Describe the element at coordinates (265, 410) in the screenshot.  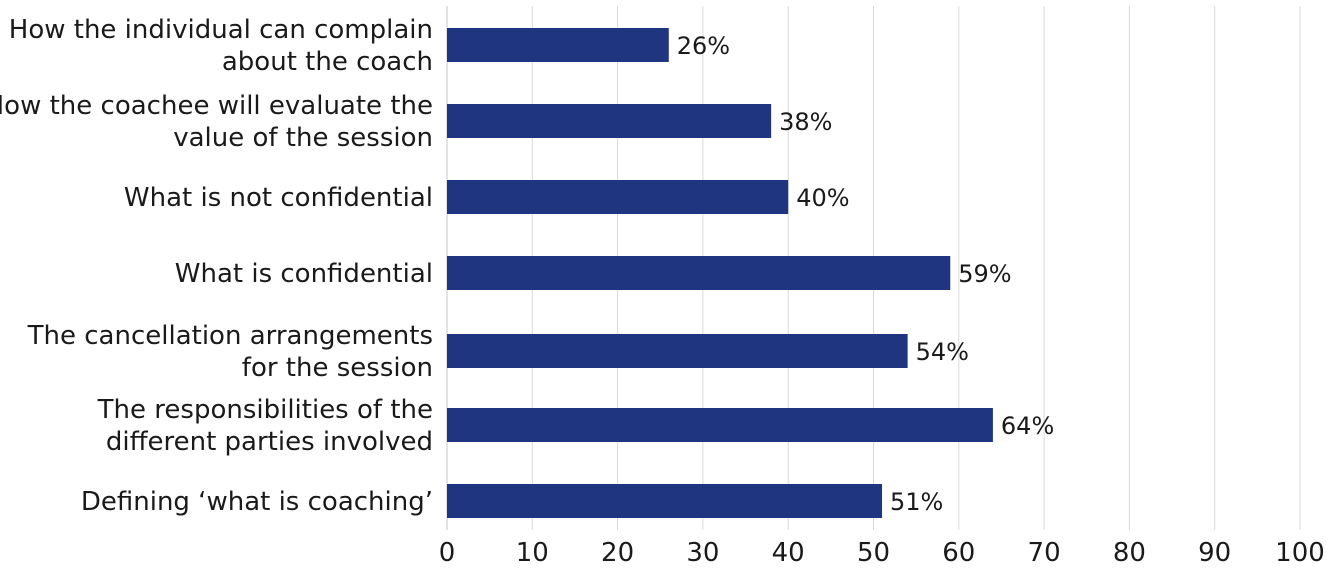
I see `category-label: The responsibilities of the` at that location.